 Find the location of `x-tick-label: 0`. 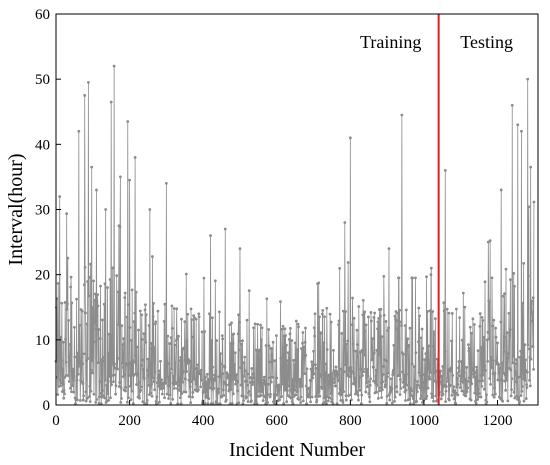

x-tick-label: 0 is located at coordinates (56, 421).